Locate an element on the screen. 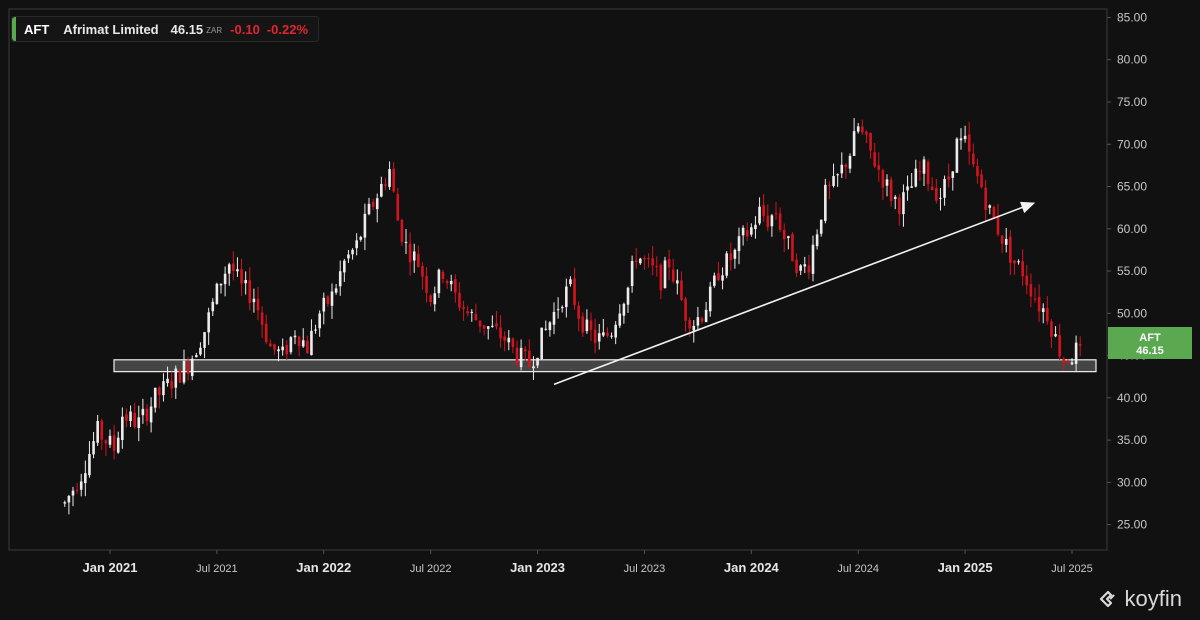  price-tag-value: 46.15 is located at coordinates (1150, 351).